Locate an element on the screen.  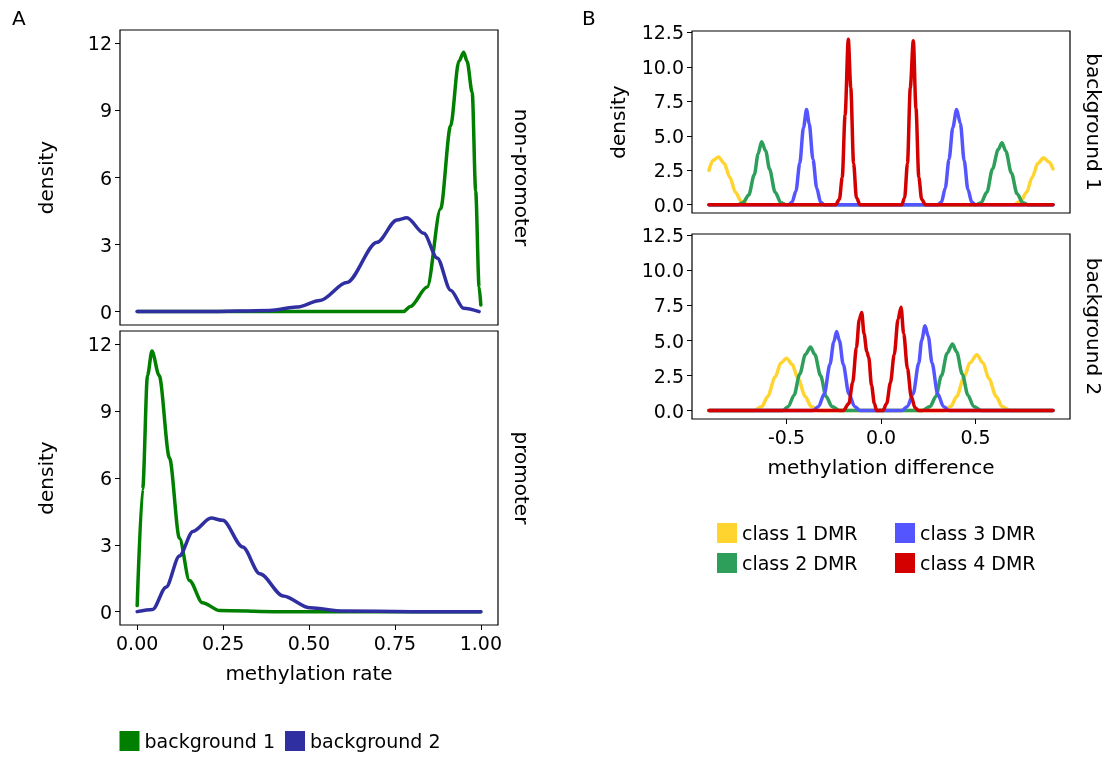
legend-label: class 4 DMR is located at coordinates (978, 563).